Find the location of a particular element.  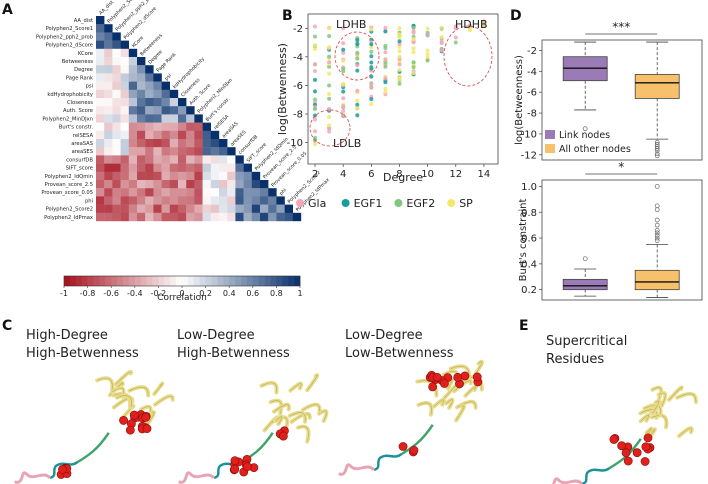

panel-label-c: C is located at coordinates (7, 326).